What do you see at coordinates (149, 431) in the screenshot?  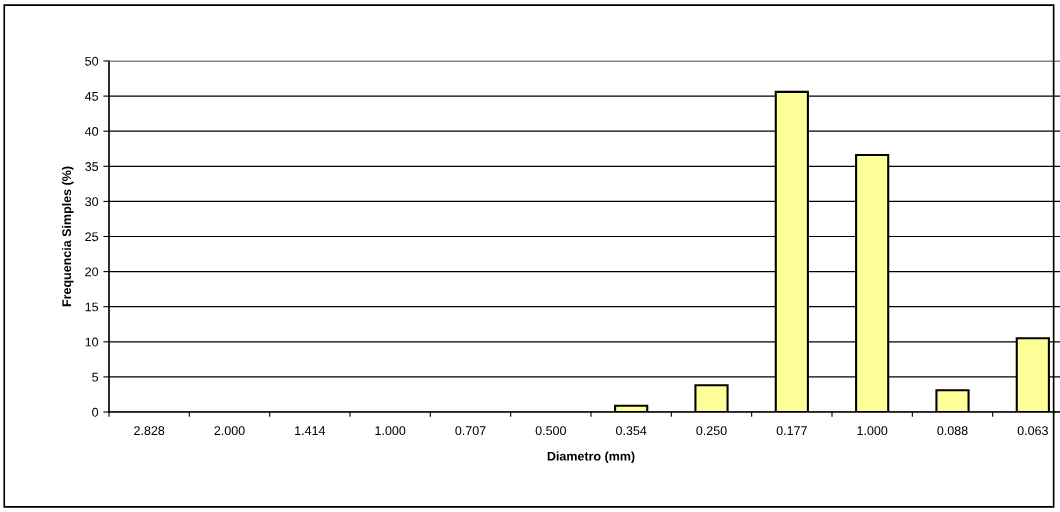 I see `x-tick-label: 2.828` at bounding box center [149, 431].